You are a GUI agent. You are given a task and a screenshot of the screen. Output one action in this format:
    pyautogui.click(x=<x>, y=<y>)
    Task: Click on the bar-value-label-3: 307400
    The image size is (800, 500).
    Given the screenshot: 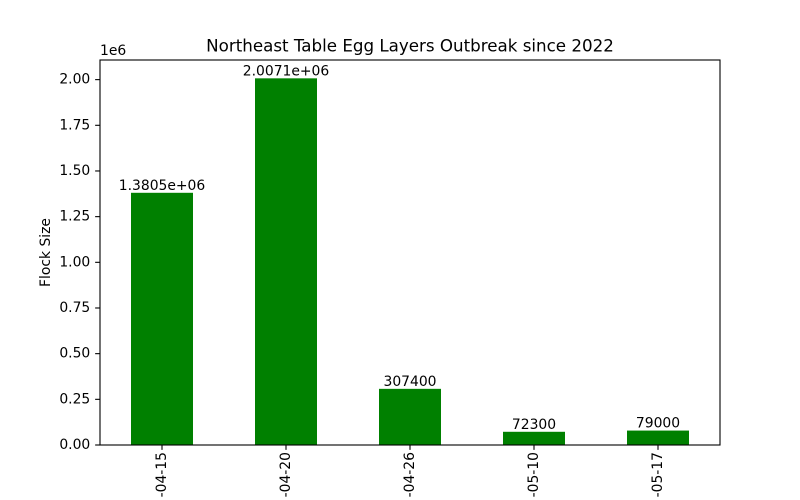 What is the action you would take?
    pyautogui.click(x=409, y=382)
    